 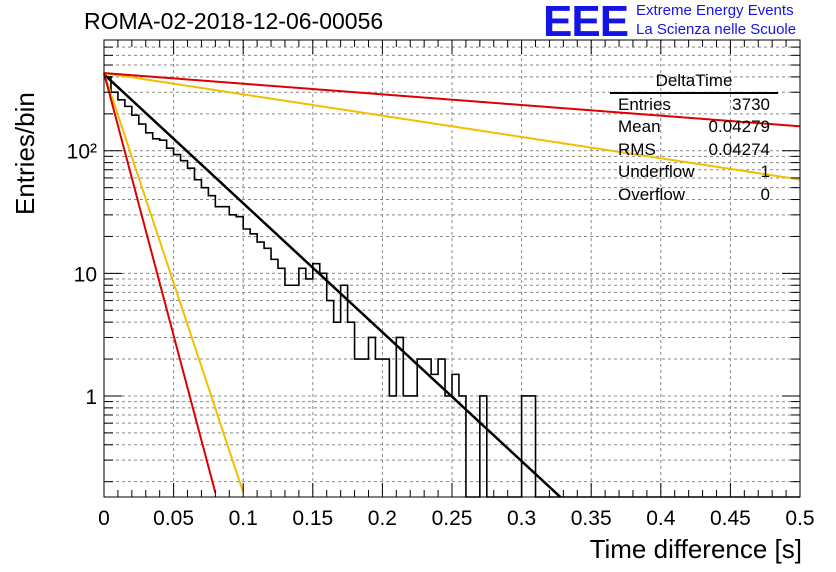 What do you see at coordinates (591, 518) in the screenshot?
I see `x-tick-label: 0.35` at bounding box center [591, 518].